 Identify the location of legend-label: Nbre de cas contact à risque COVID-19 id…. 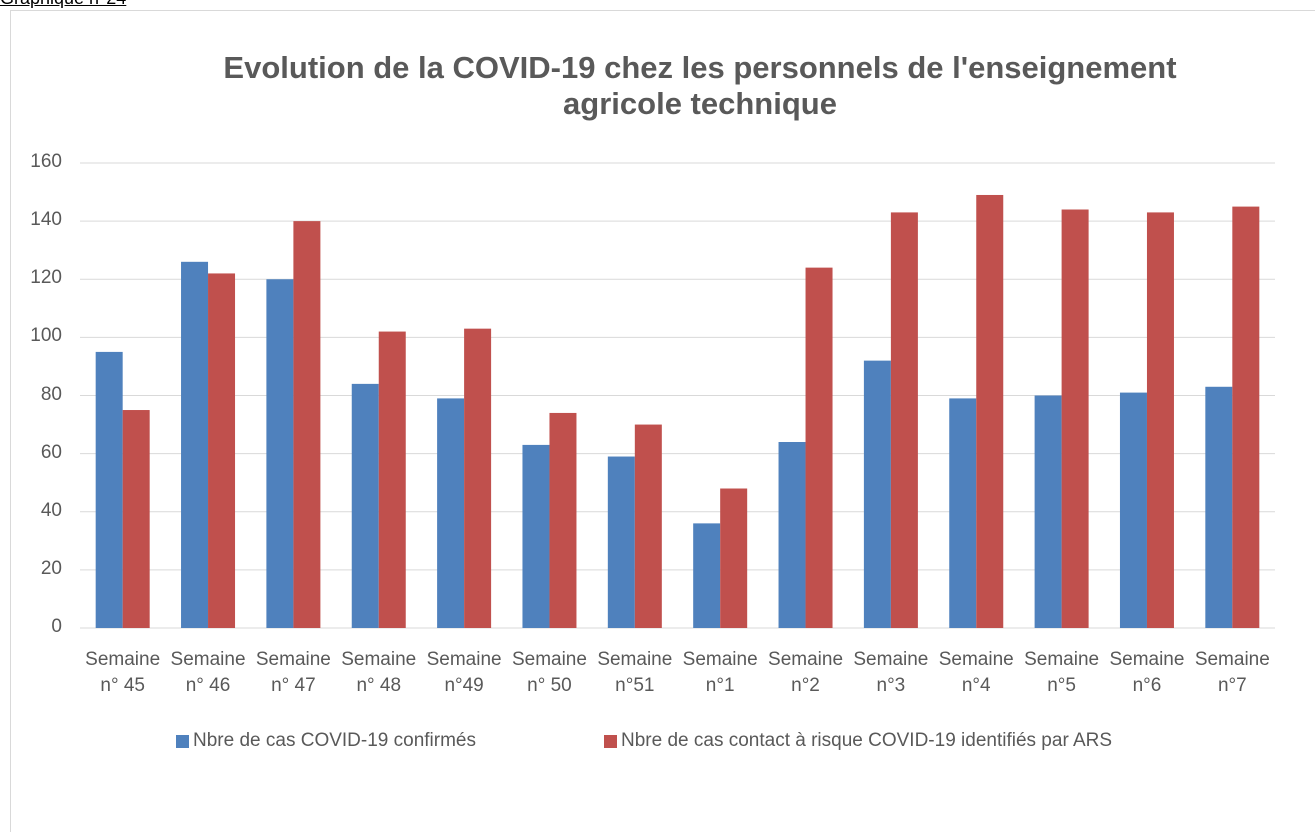
(867, 740).